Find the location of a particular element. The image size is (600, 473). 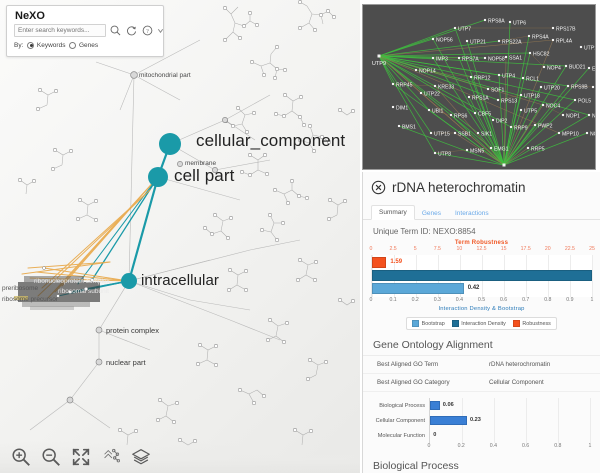

zoom-in-icon is located at coordinates (21, 457).